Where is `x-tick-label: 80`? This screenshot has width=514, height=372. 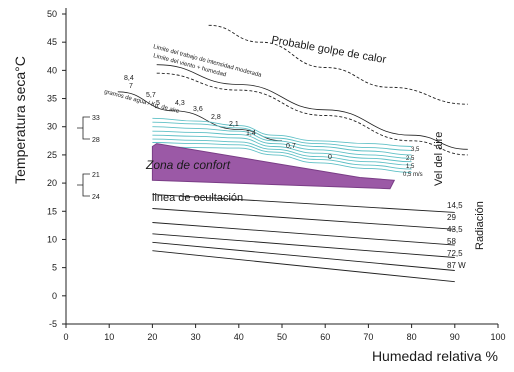
x-tick-label: 80 is located at coordinates (412, 337).